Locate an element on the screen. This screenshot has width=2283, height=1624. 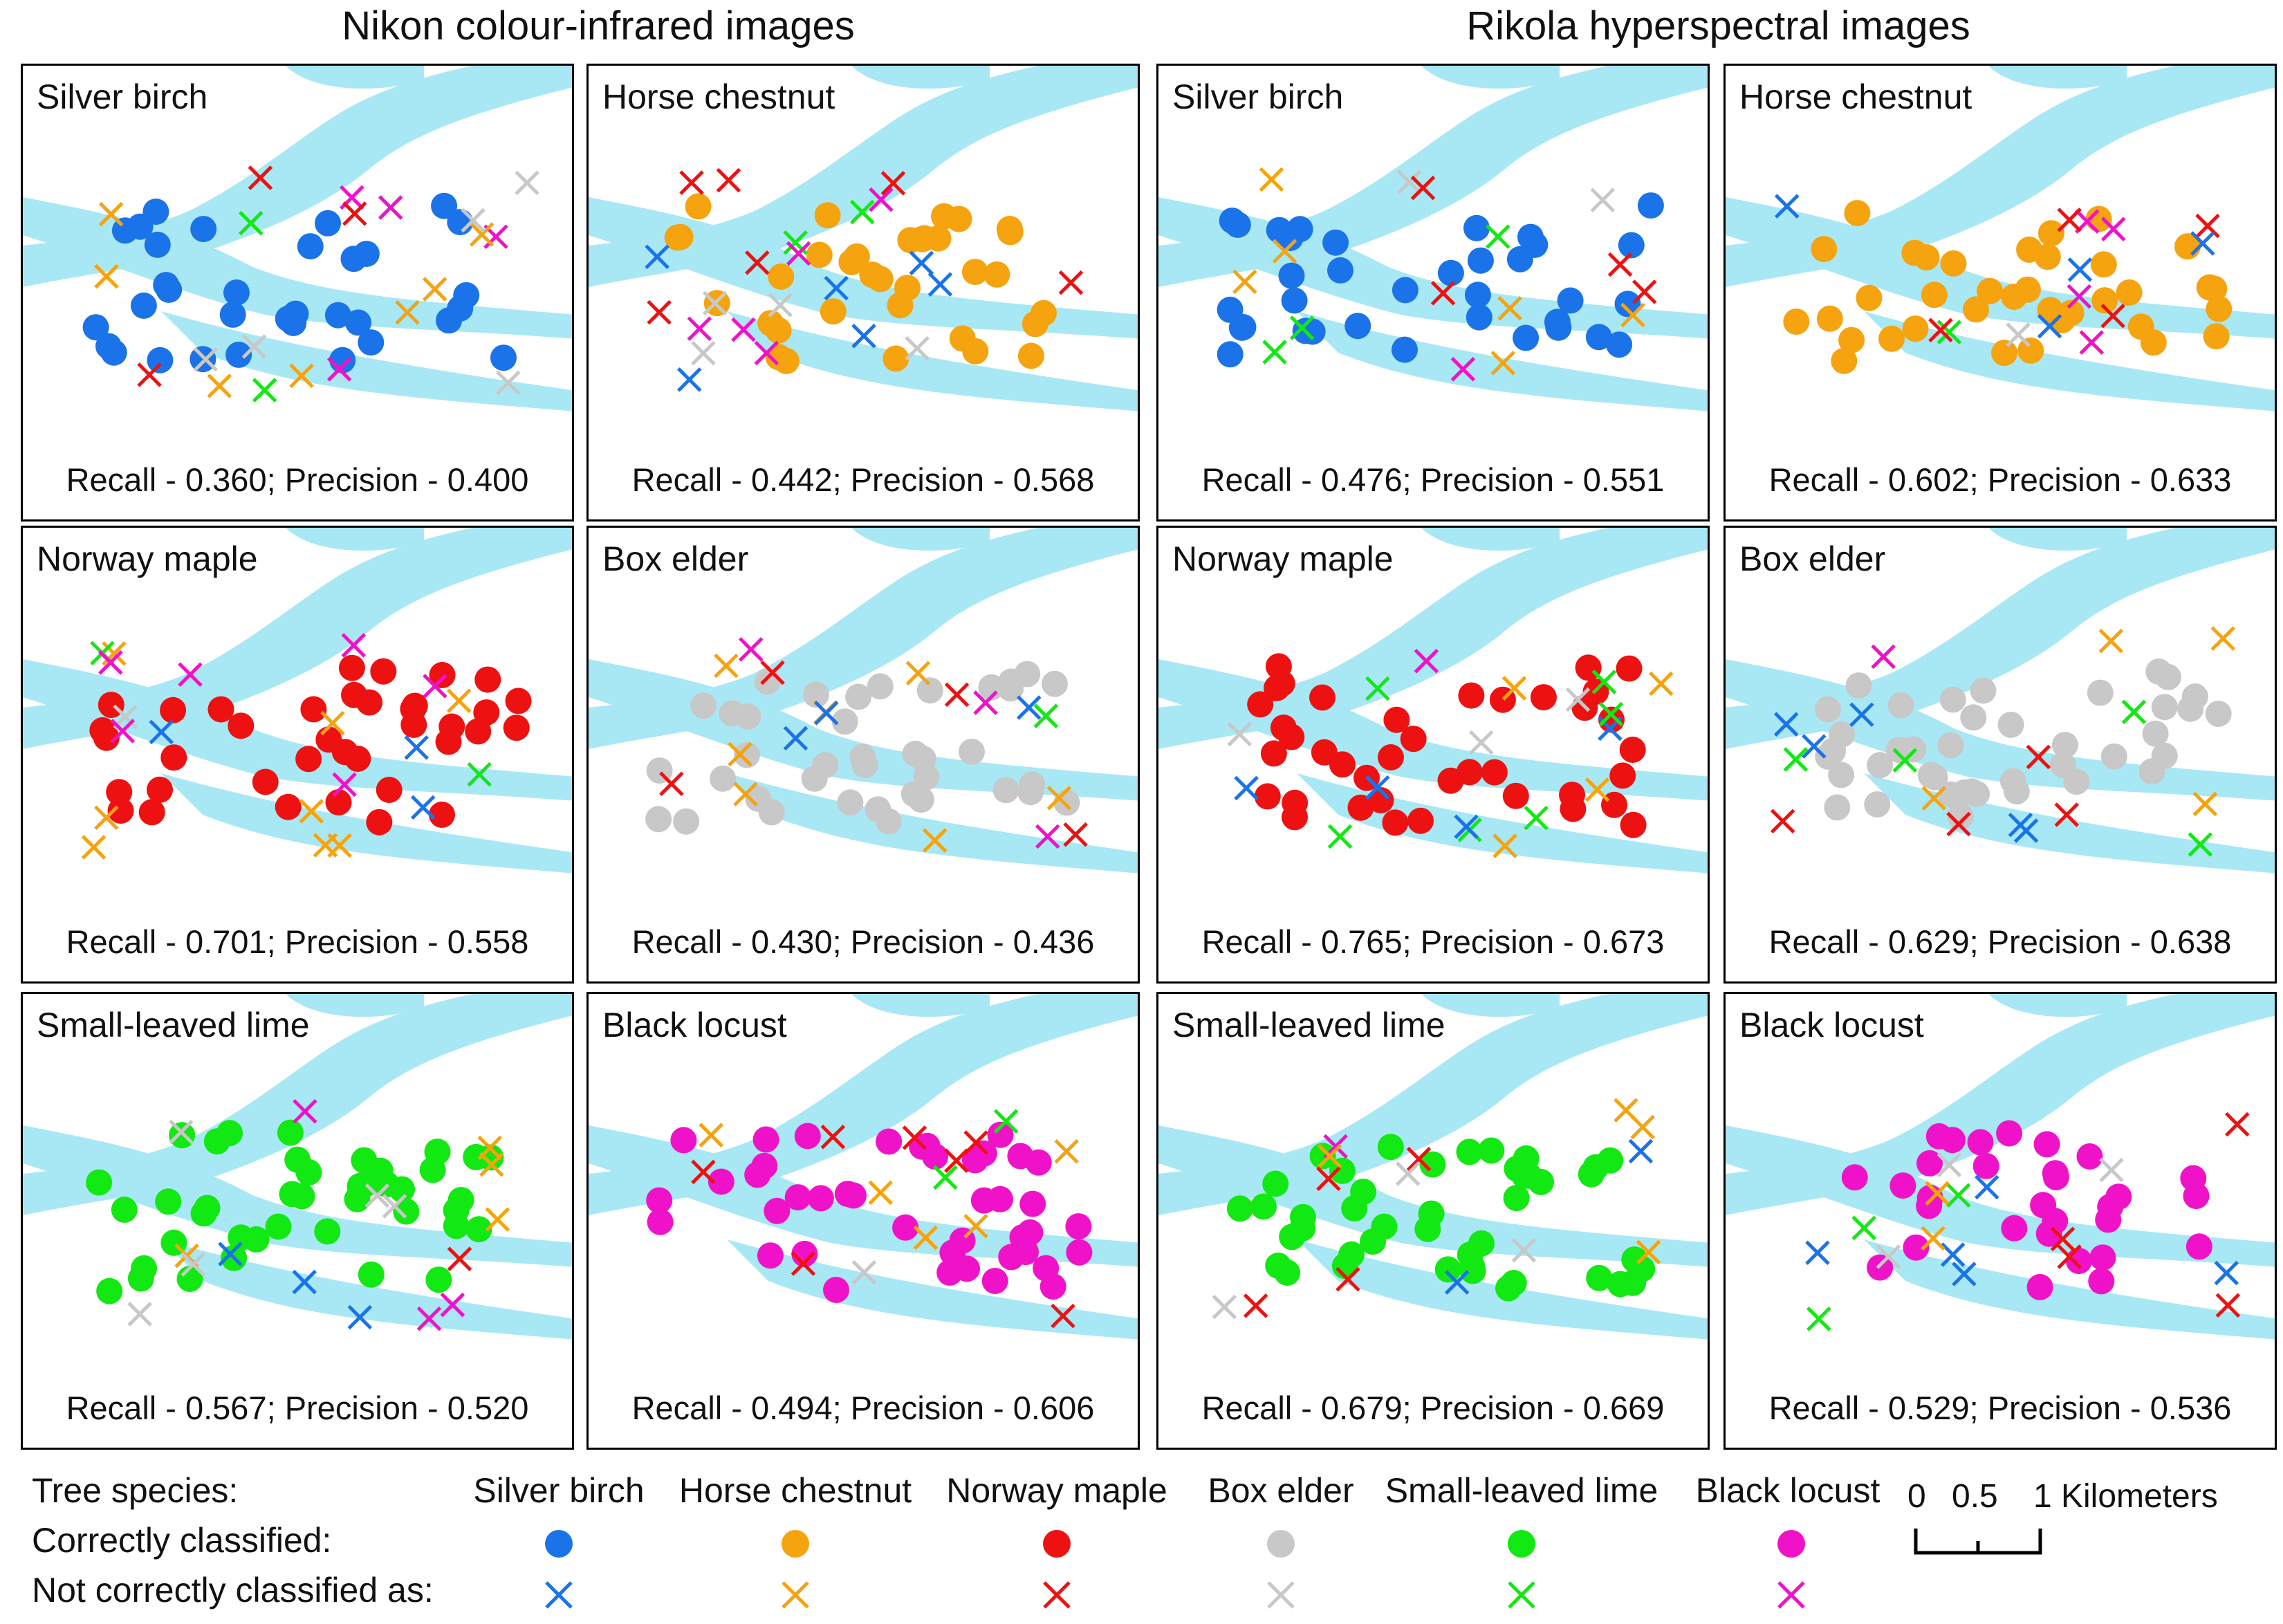
map-svg is located at coordinates (297, 701).